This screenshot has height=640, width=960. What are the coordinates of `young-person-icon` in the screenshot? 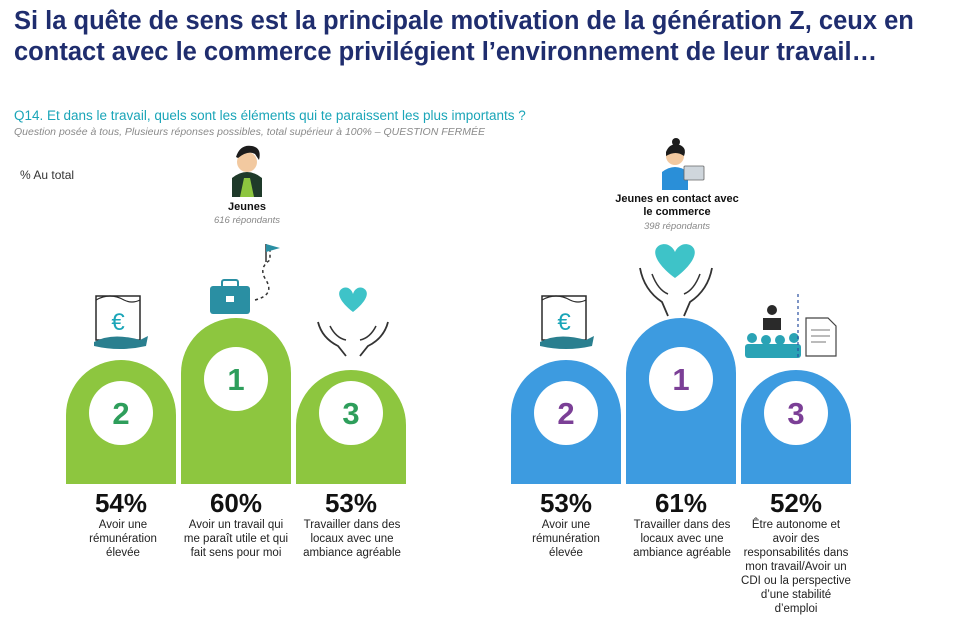 It's located at (247, 171).